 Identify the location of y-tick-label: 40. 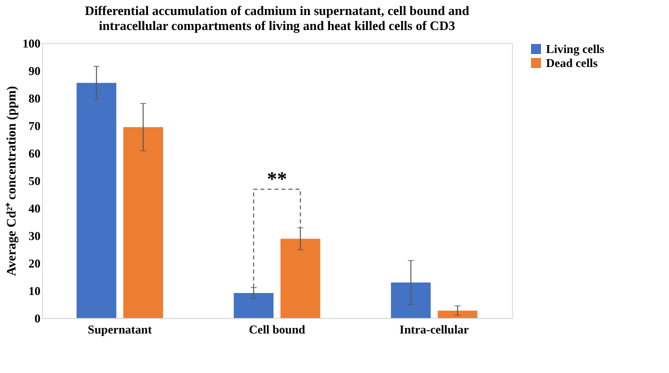
(34, 209).